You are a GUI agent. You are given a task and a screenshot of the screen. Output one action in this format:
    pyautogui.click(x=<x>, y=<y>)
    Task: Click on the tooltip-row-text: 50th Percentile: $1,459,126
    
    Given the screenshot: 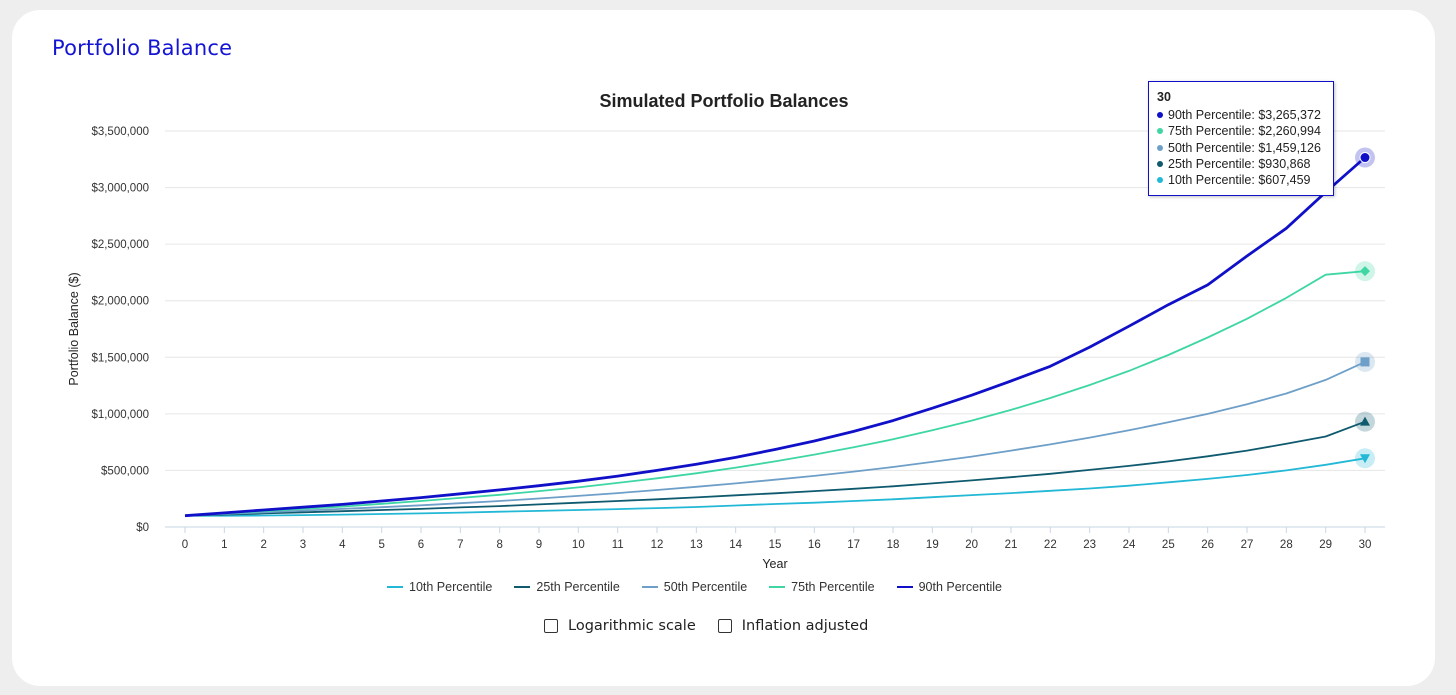 What is the action you would take?
    pyautogui.click(x=1244, y=147)
    